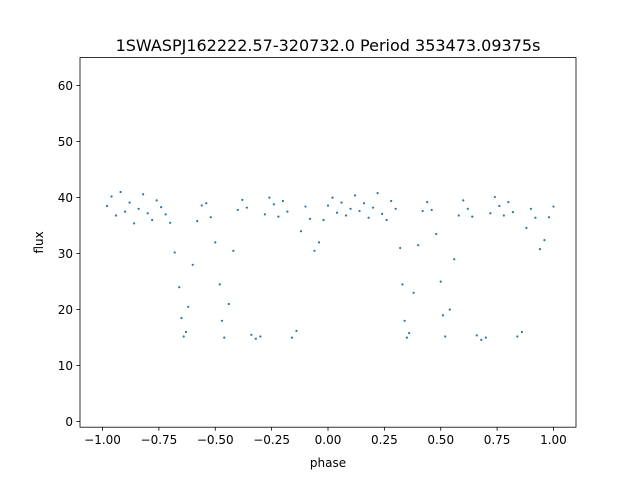  What do you see at coordinates (271, 440) in the screenshot?
I see `x-tick-label: −0.25` at bounding box center [271, 440].